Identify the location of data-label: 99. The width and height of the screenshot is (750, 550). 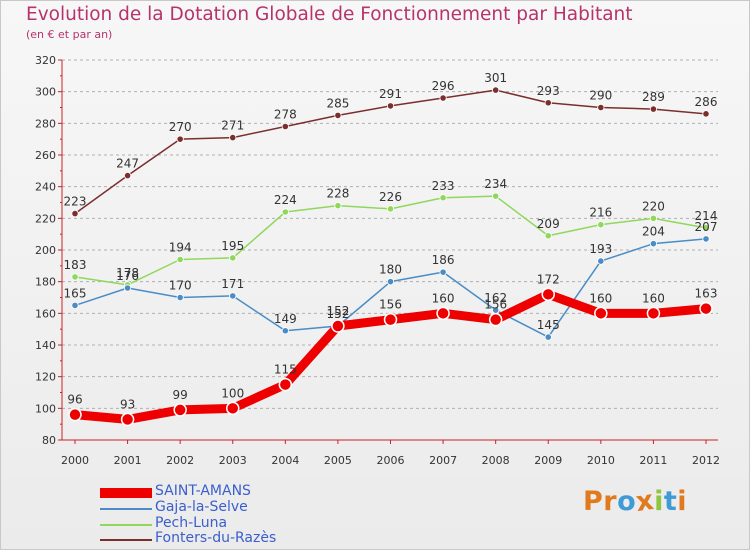
(180, 395).